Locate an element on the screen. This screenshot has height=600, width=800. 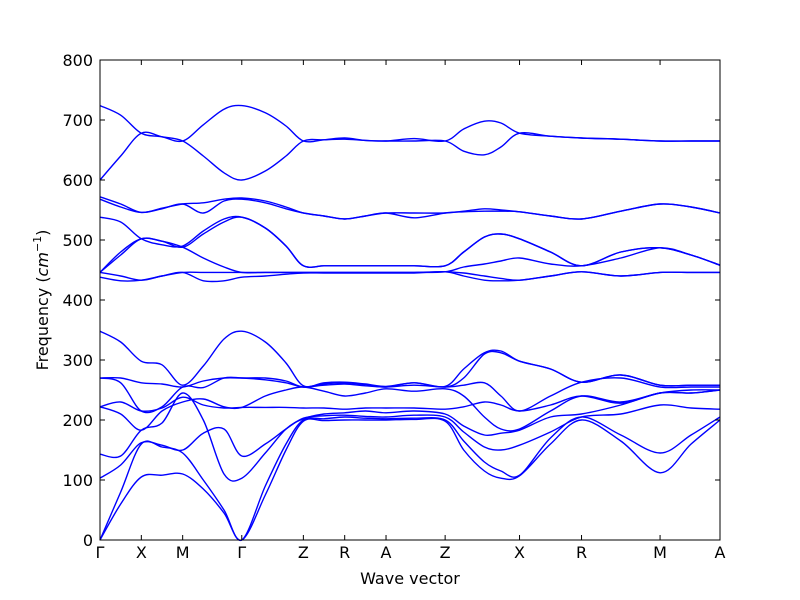
y-tick-label: 300 is located at coordinates (77, 360).